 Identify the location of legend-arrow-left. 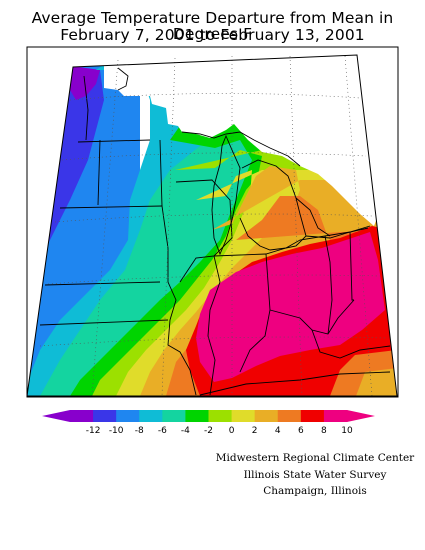
(56, 416).